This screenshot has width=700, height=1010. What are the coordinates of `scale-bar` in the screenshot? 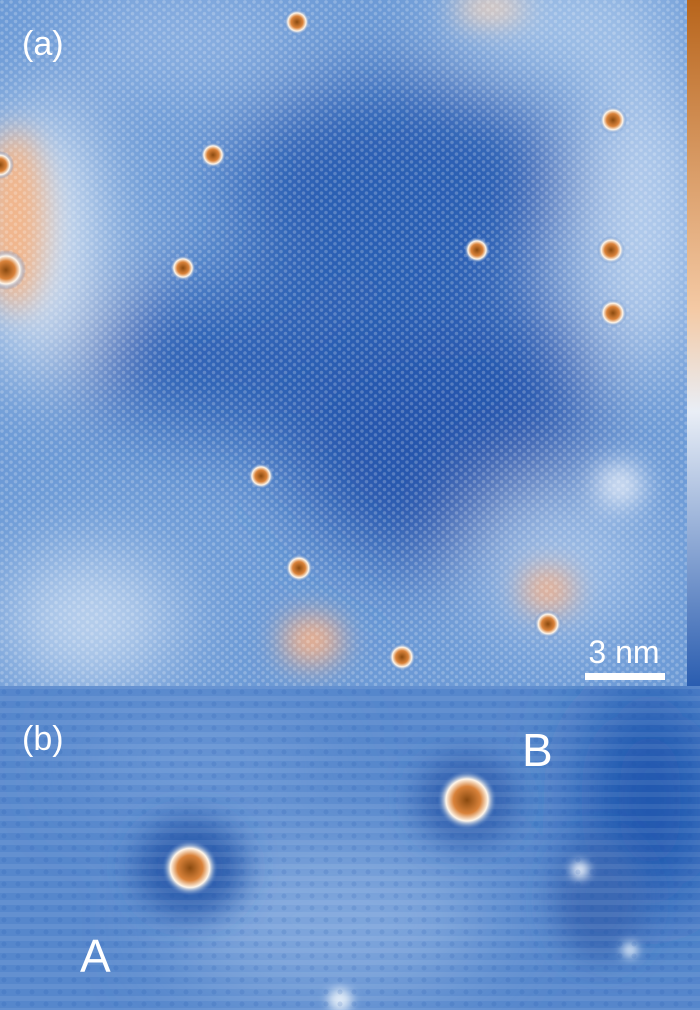 It's located at (625, 676).